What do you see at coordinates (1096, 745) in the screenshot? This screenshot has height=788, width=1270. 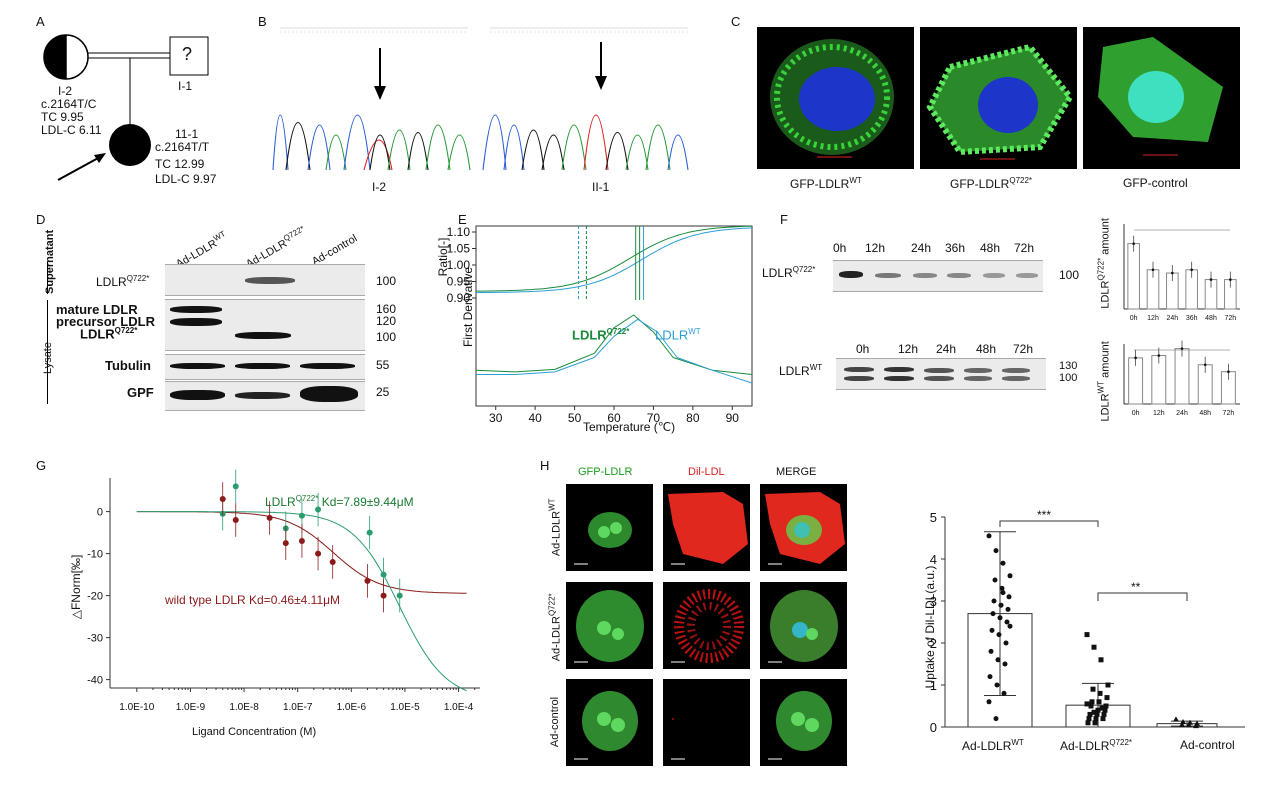 I see `h-xcat-2: Ad-LDLRQ722*` at bounding box center [1096, 745].